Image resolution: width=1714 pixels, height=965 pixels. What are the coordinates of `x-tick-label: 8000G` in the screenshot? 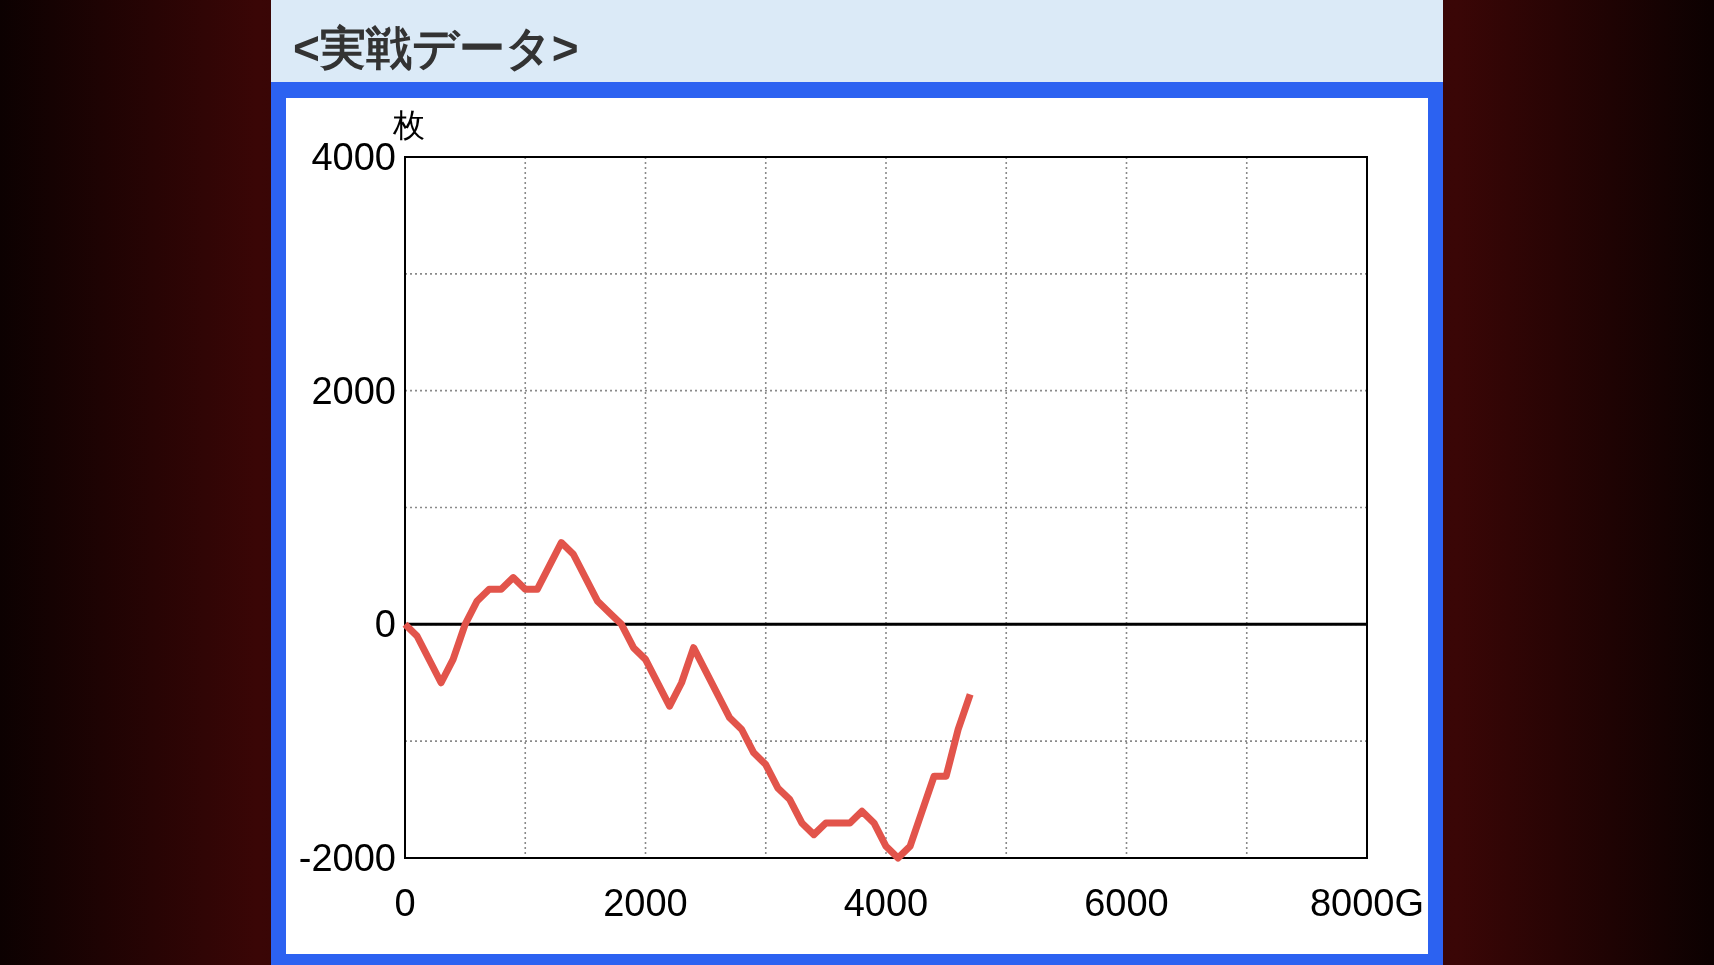 It's located at (1367, 903).